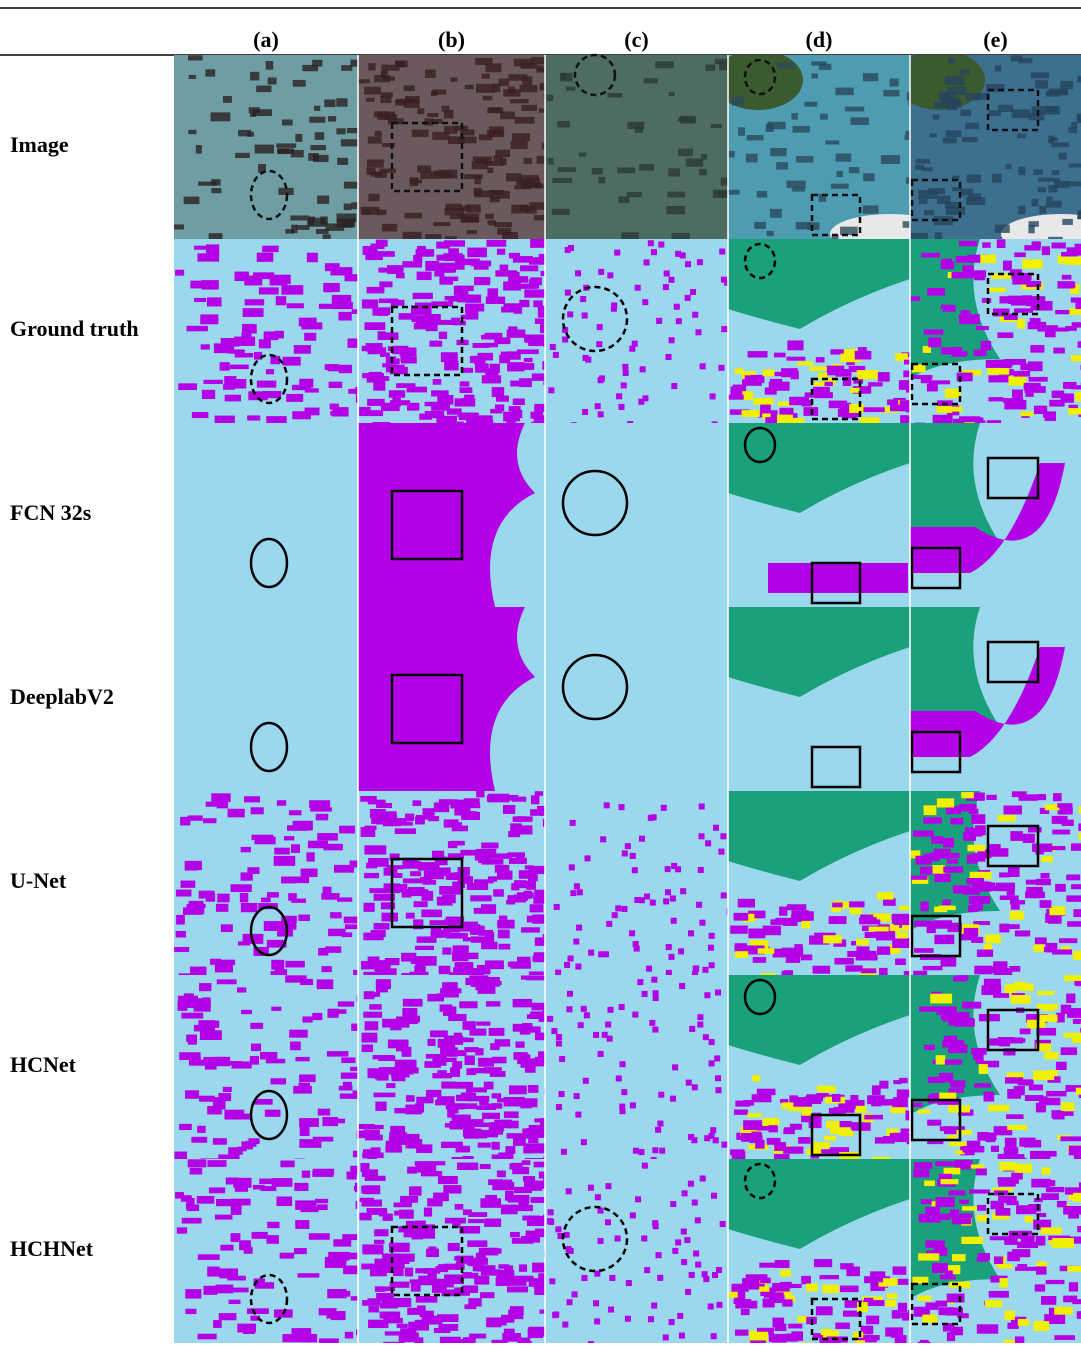  What do you see at coordinates (636, 147) in the screenshot?
I see `photo` at bounding box center [636, 147].